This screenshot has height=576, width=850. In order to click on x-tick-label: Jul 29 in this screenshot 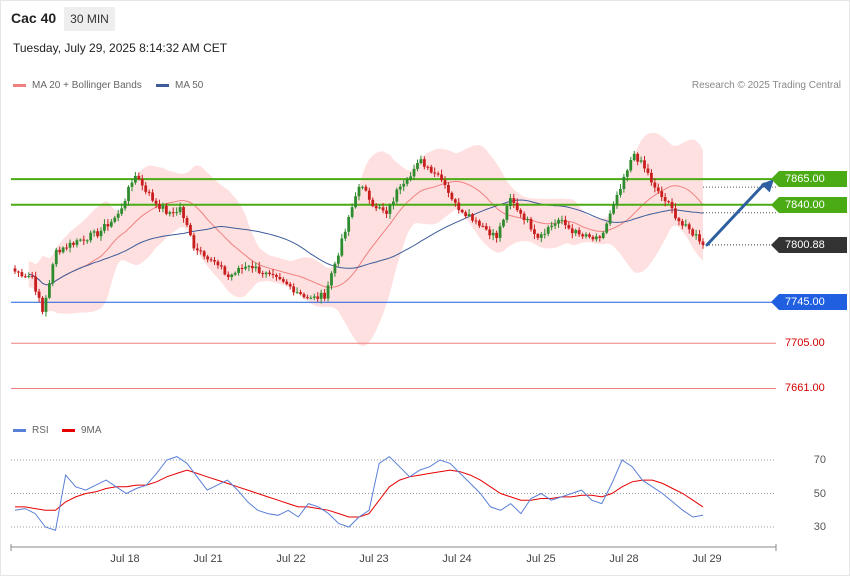, I will do `click(707, 559)`.